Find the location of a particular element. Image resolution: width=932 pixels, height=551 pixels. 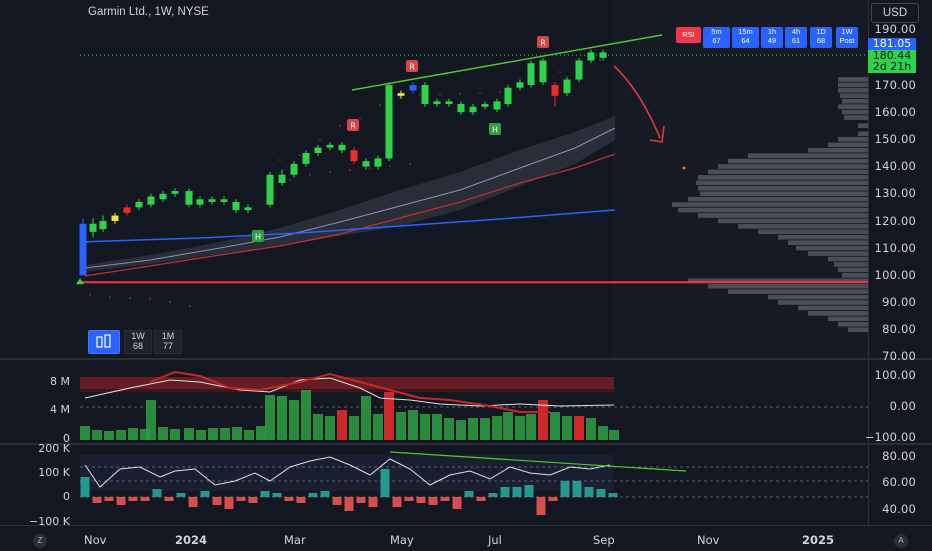

ma-line-blue is located at coordinates (347, 226).